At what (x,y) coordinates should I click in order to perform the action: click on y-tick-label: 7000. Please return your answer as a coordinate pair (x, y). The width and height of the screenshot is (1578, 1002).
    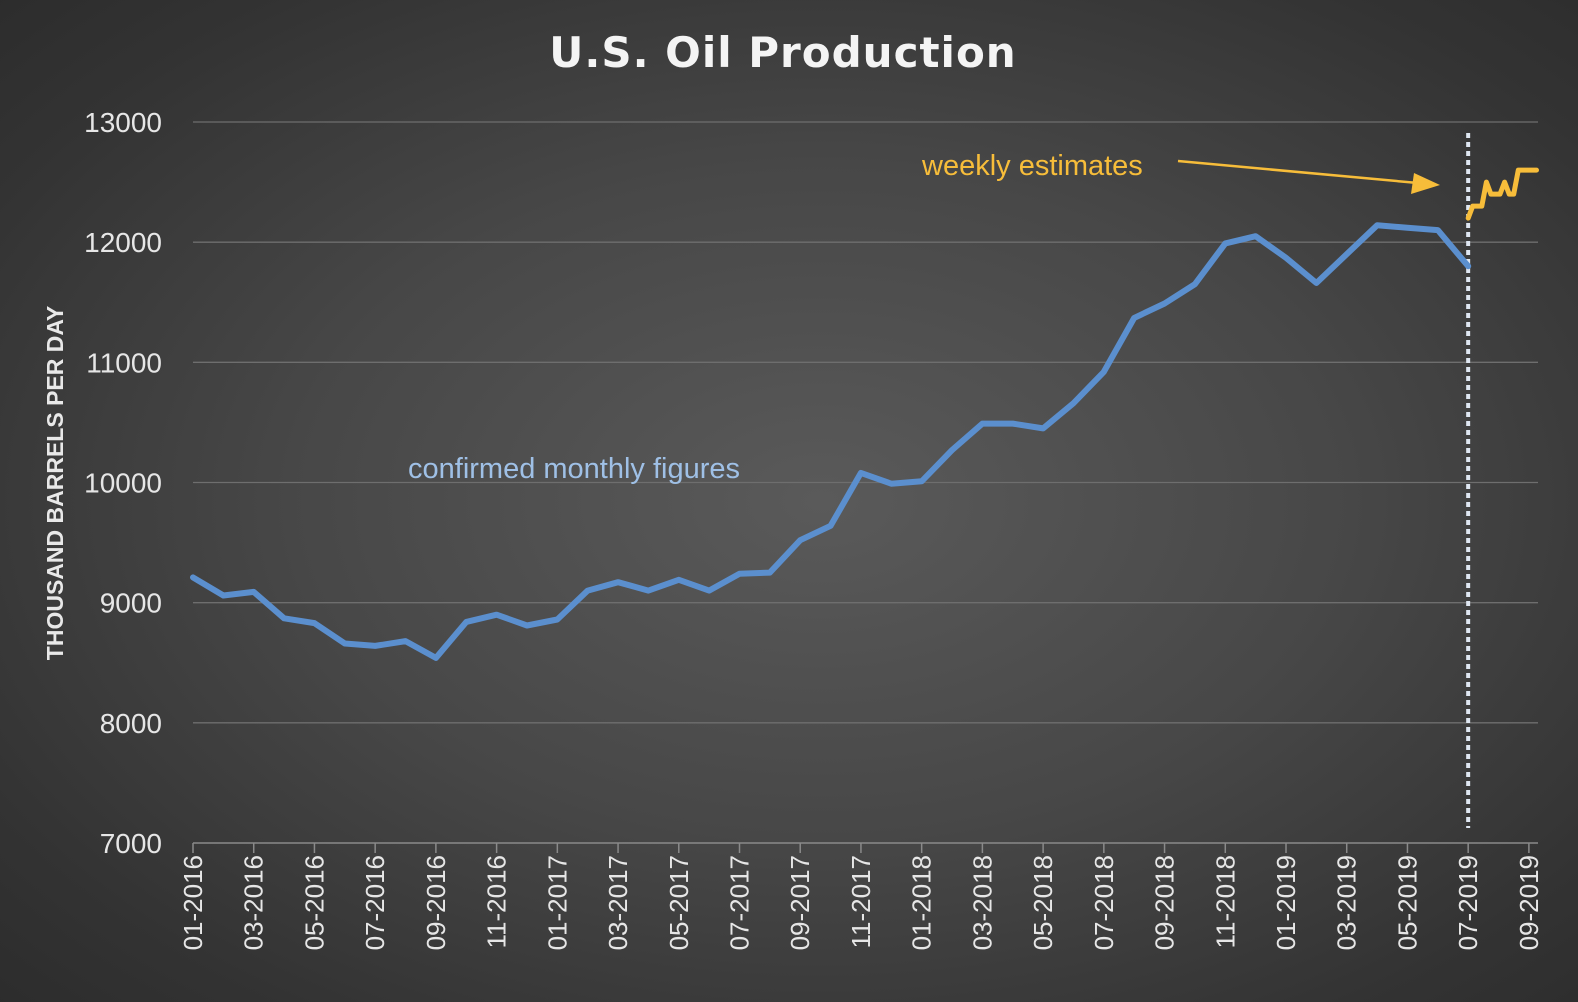
    Looking at the image, I should click on (131, 843).